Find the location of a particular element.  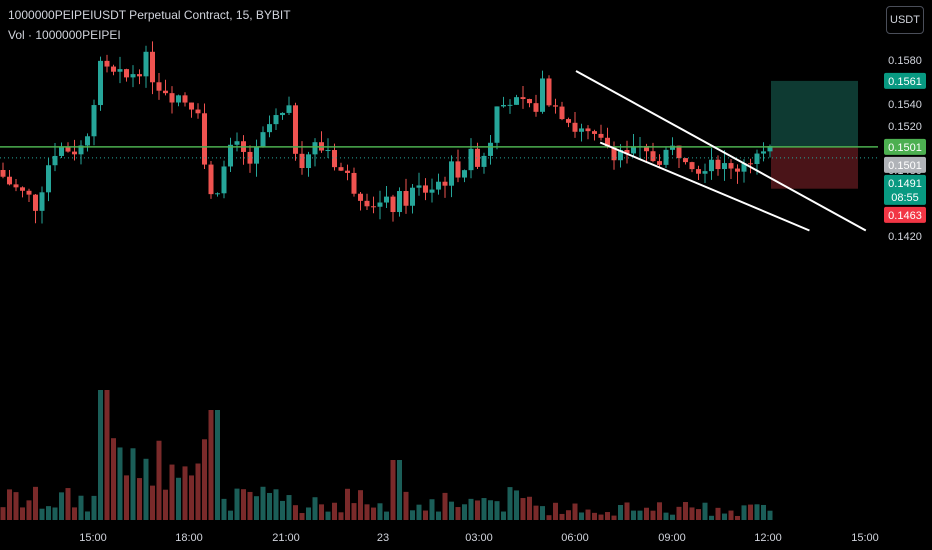

price-label-box is located at coordinates (905, 164).